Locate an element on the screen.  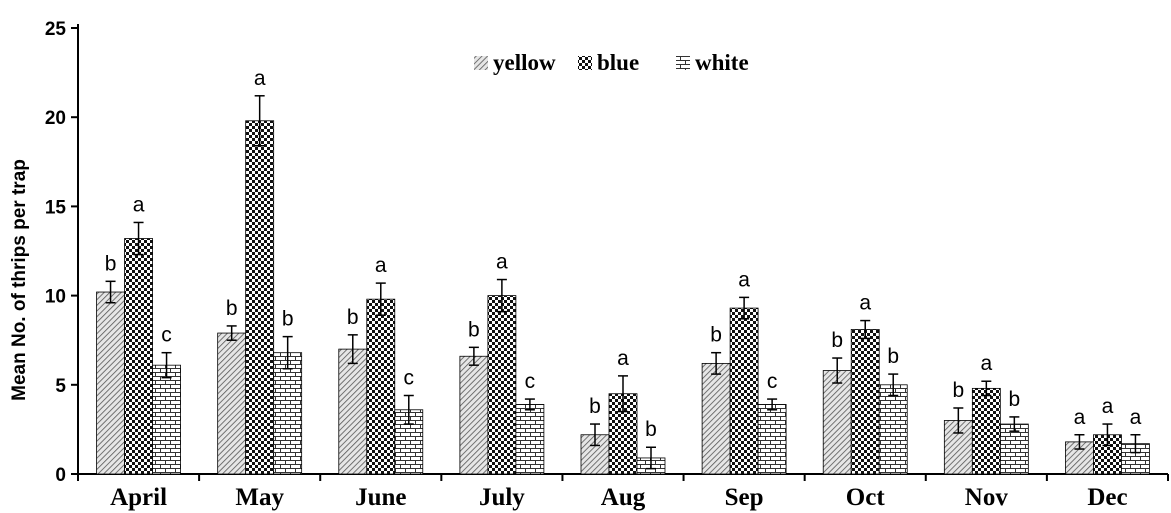
legend-swatch-yellow is located at coordinates (481, 63).